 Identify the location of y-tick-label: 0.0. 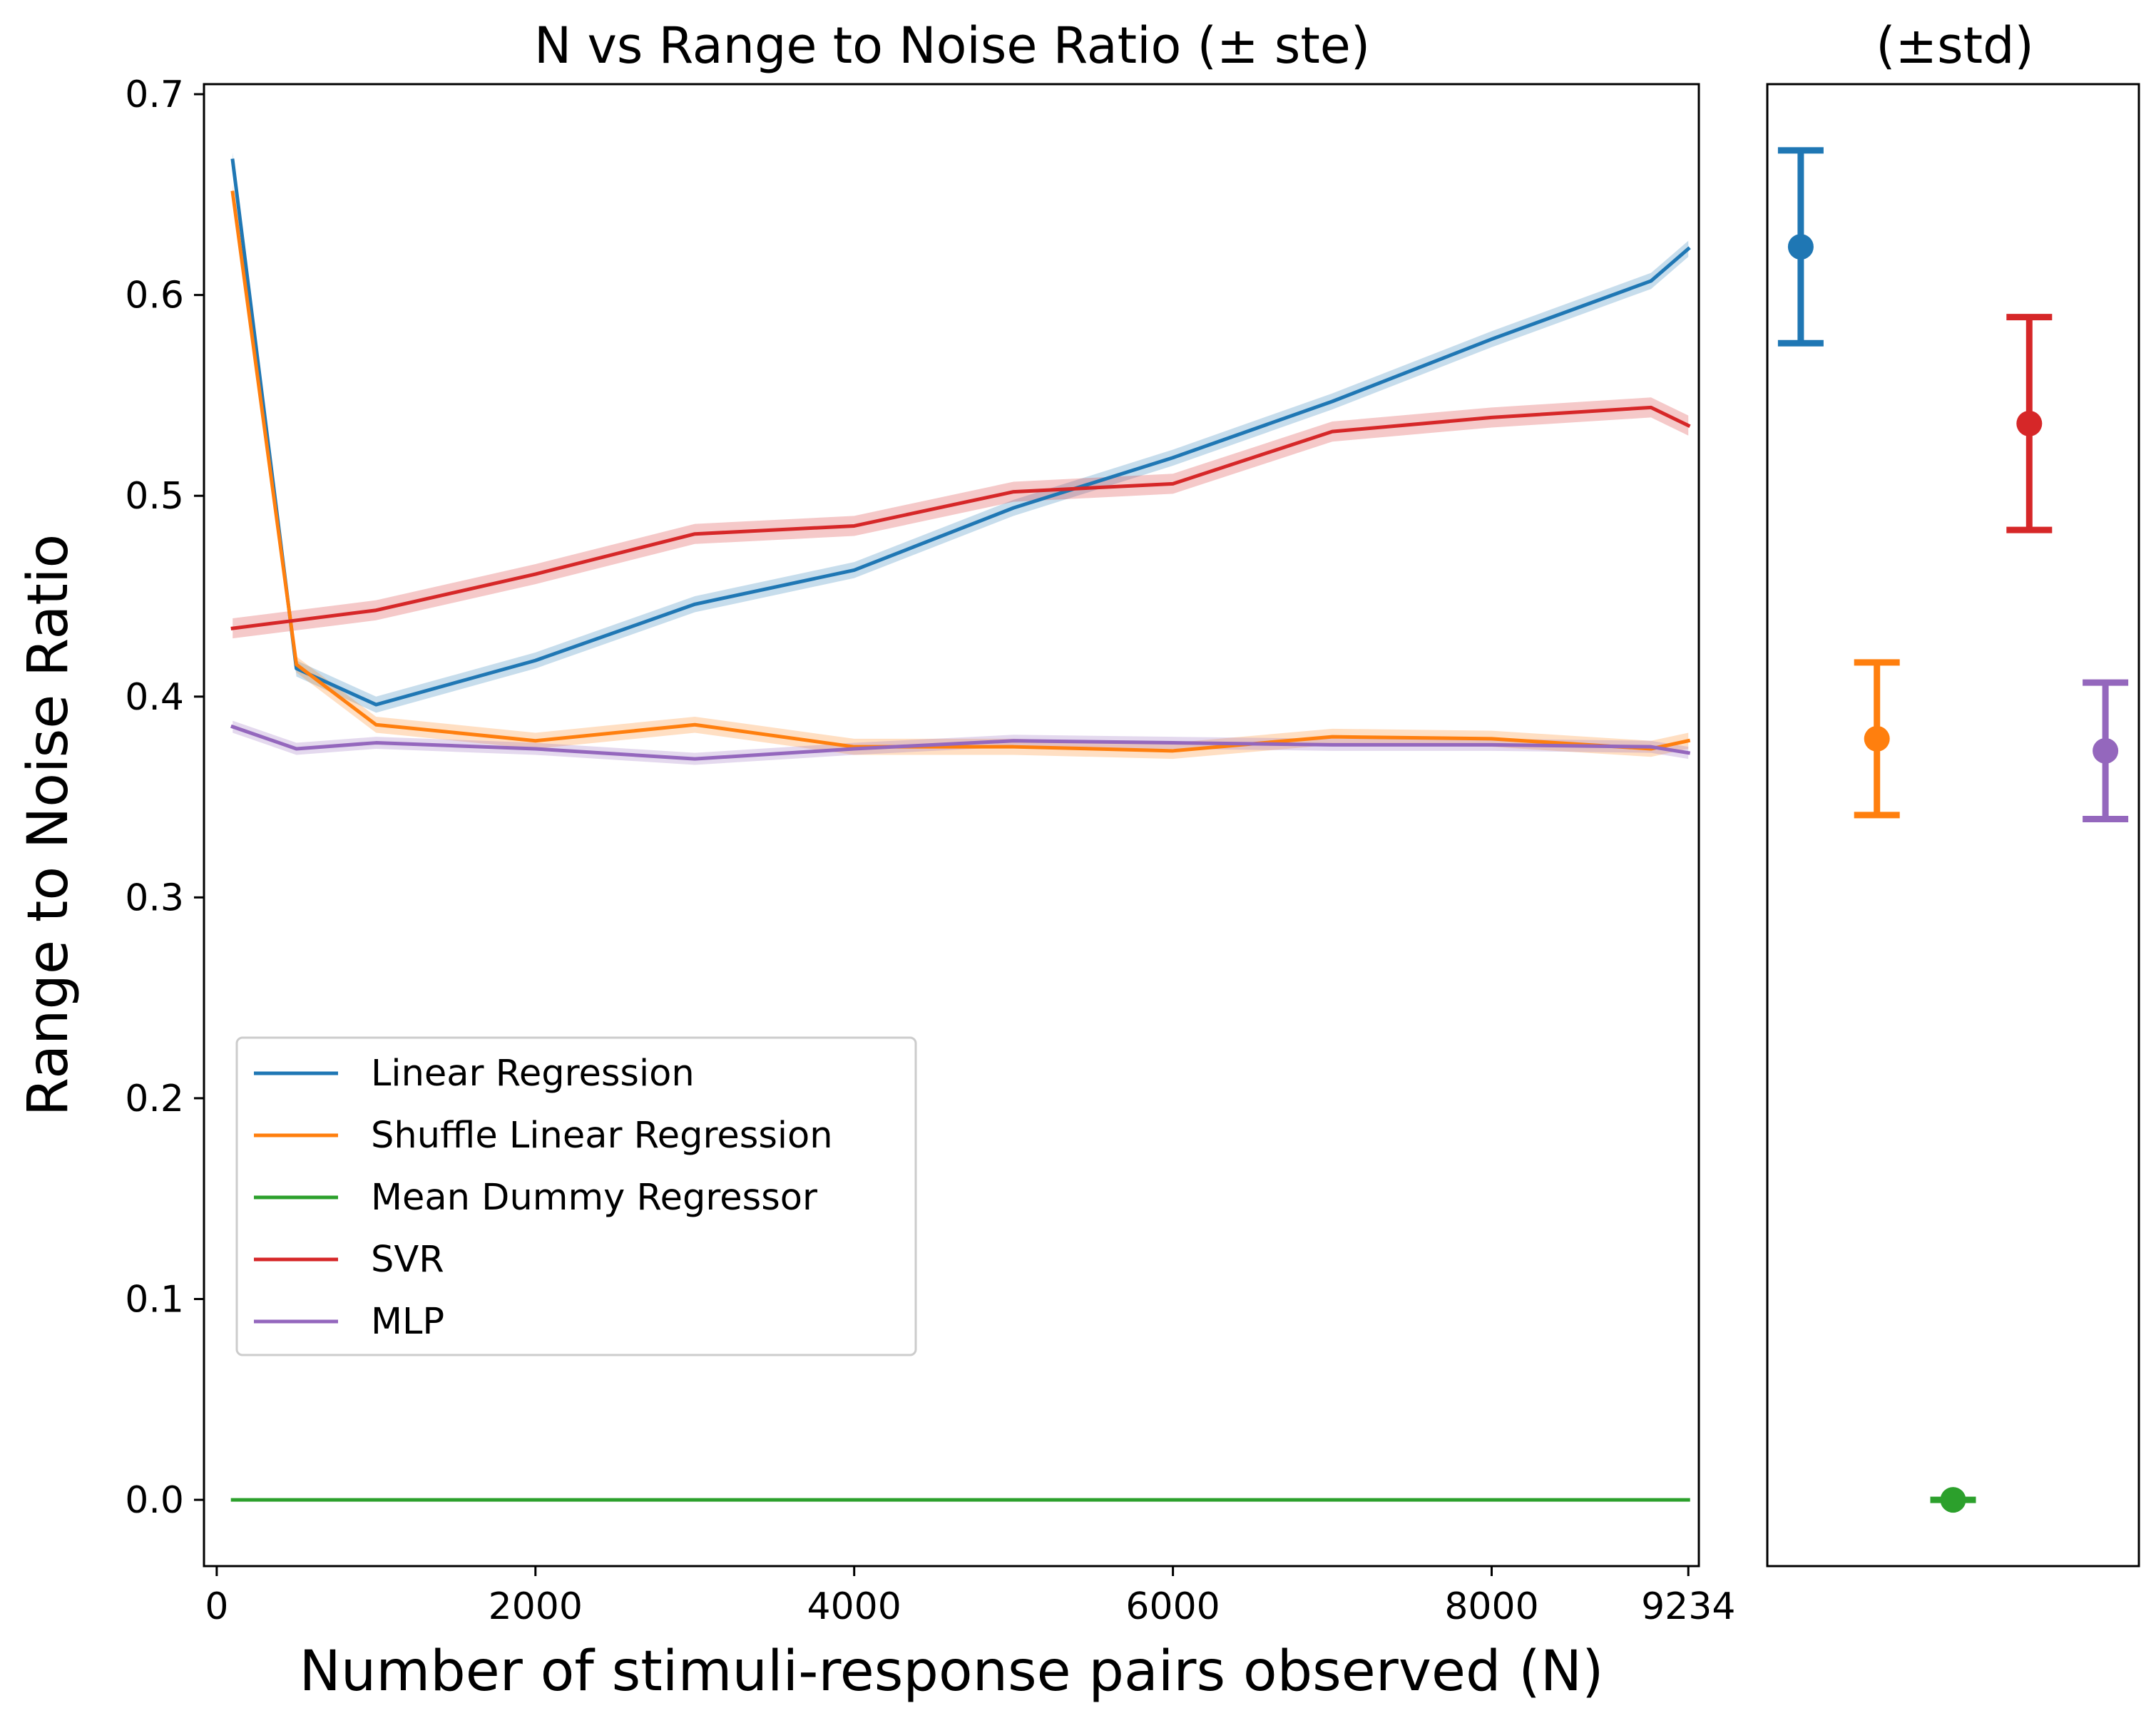
(154, 1500).